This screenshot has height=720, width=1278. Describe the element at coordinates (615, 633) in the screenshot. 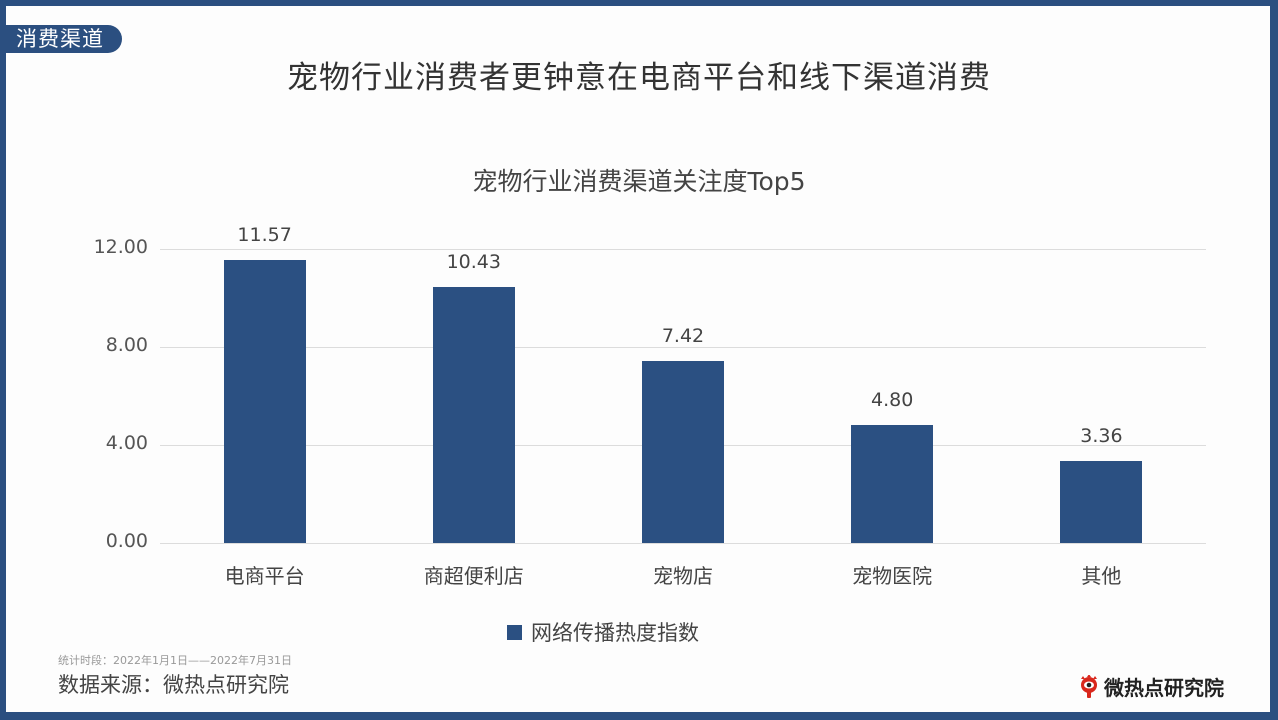

I see `legend-label: 网络传播热度指数` at that location.